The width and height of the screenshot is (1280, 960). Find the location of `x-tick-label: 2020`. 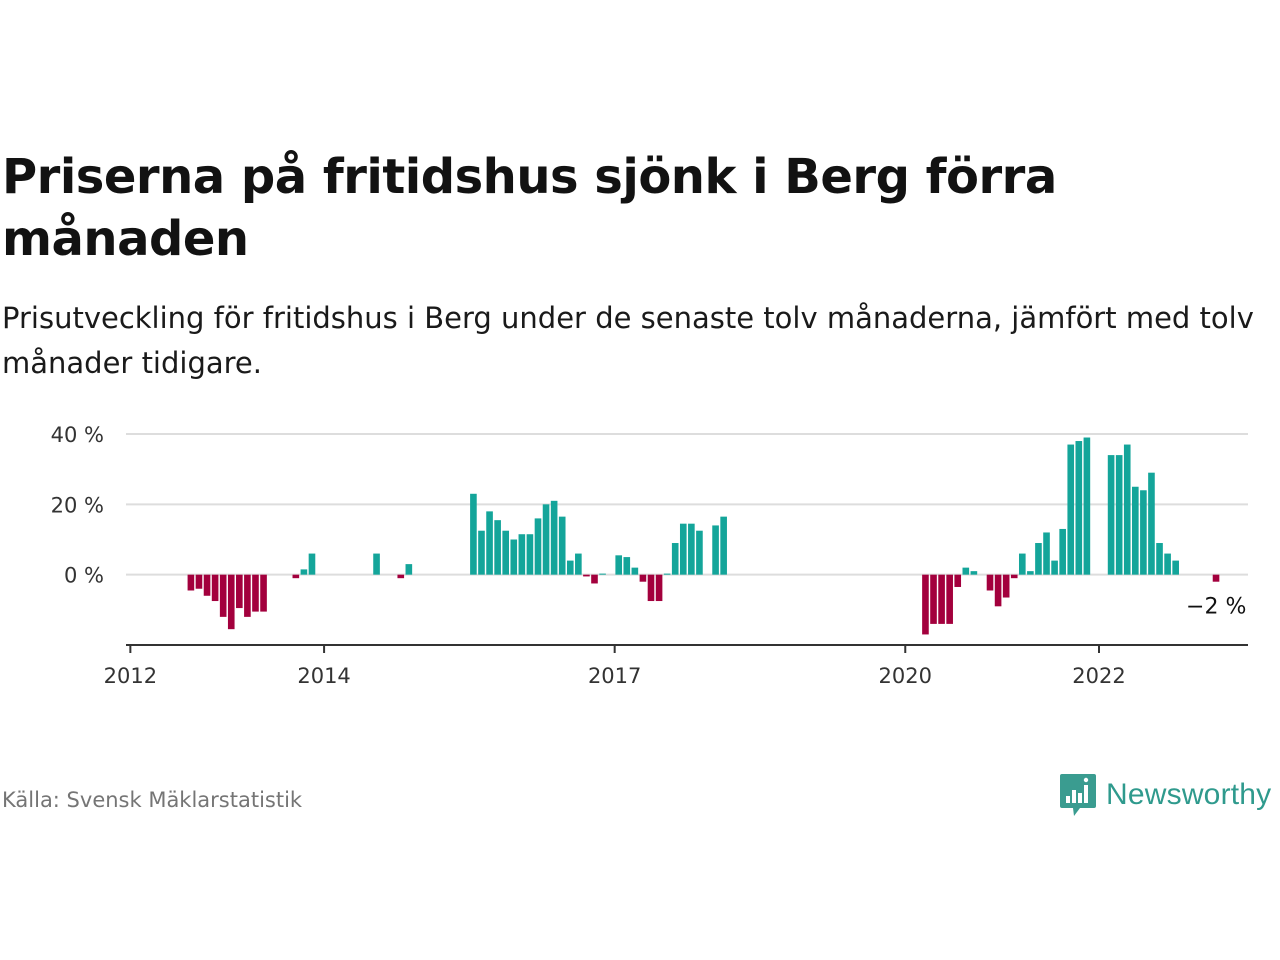

x-tick-label: 2020 is located at coordinates (905, 676).